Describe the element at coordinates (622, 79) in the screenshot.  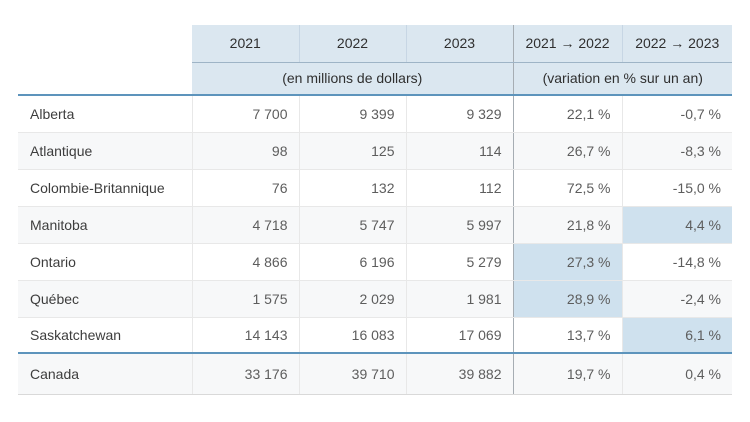
I see `group-header-variation: (variation en % sur un an)` at that location.